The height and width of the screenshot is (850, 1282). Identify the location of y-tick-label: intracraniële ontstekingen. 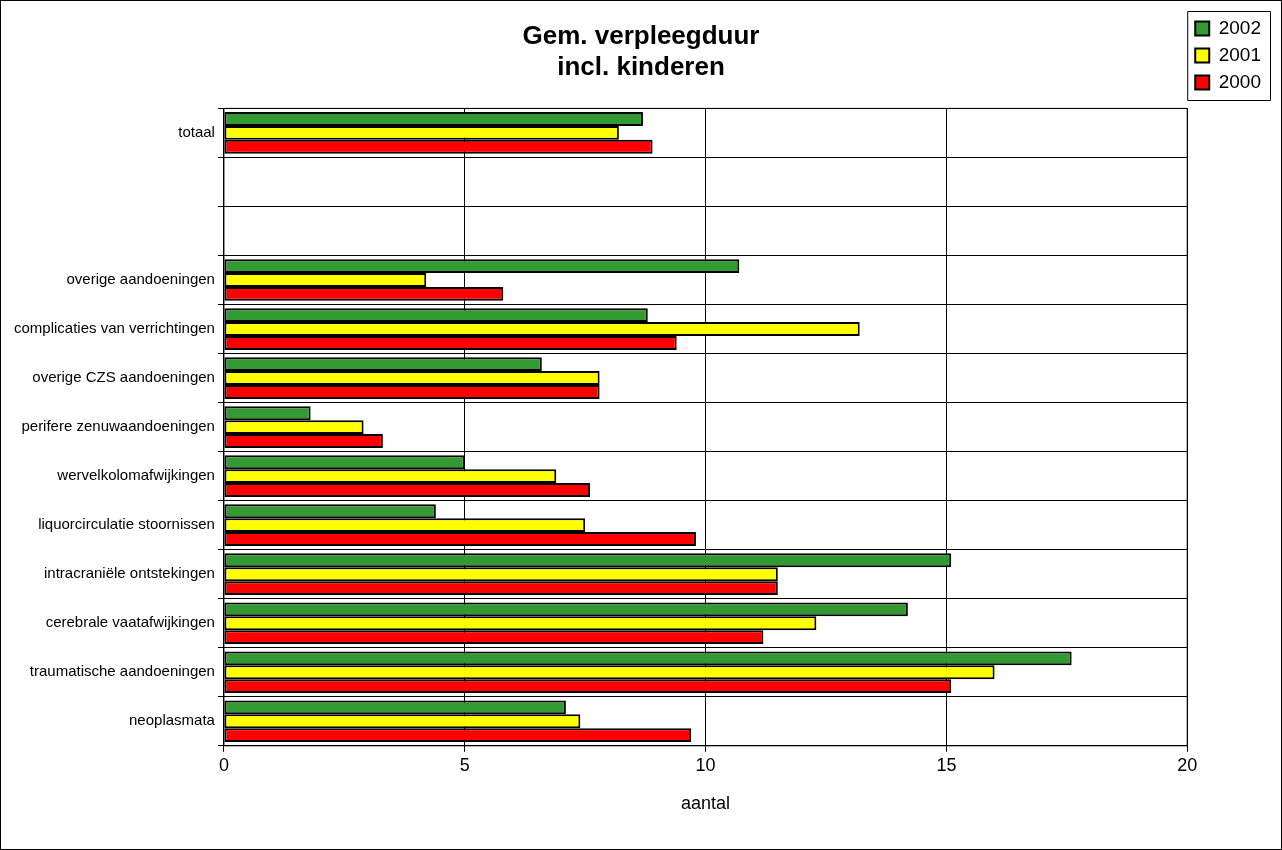
(129, 573).